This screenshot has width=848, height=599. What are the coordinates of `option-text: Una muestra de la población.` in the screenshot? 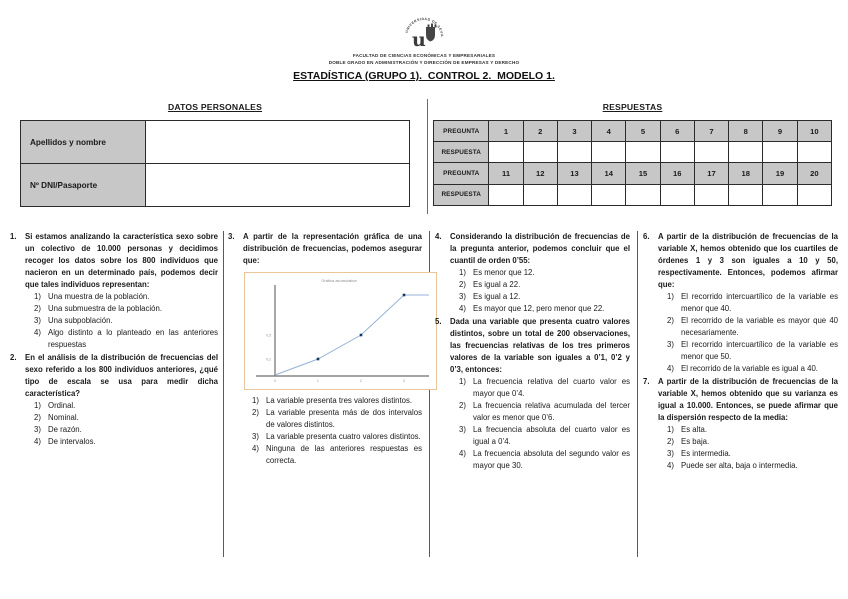 It's located at (99, 296).